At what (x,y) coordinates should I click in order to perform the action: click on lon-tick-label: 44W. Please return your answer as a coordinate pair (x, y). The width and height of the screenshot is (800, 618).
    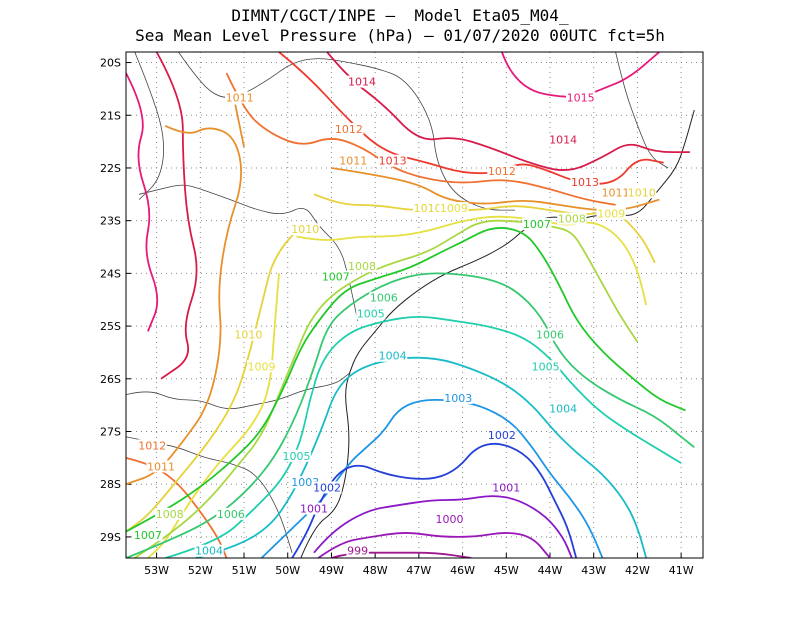
    Looking at the image, I should click on (550, 570).